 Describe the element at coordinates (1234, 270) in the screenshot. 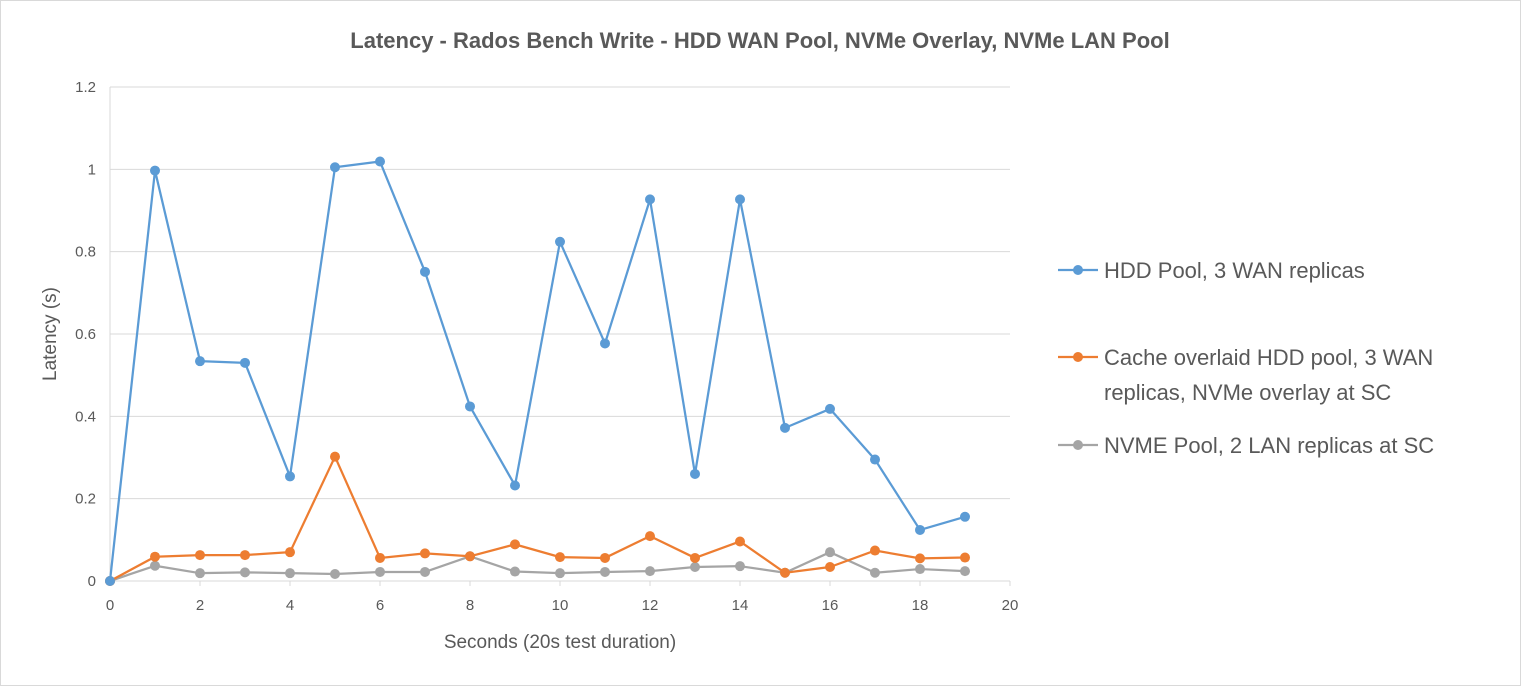

I see `legend-label: HDD Pool, 3 WAN replicas` at that location.